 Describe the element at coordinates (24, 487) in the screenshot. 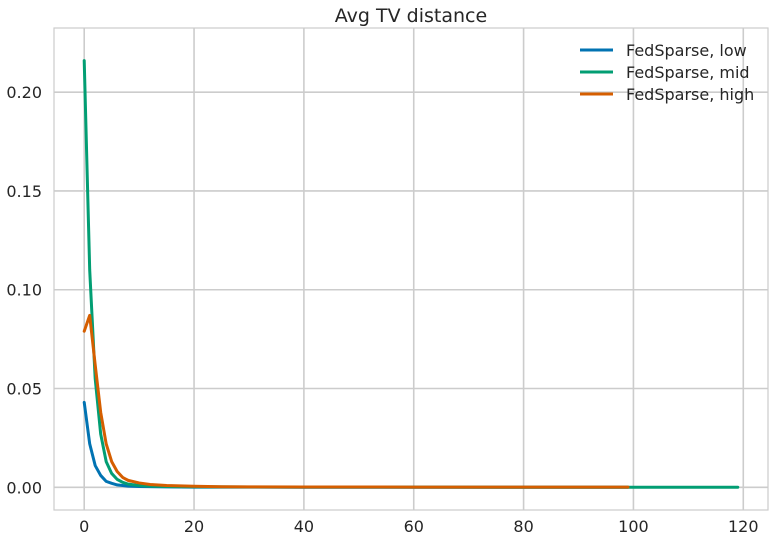

I see `y-tick-label: 0.00` at that location.